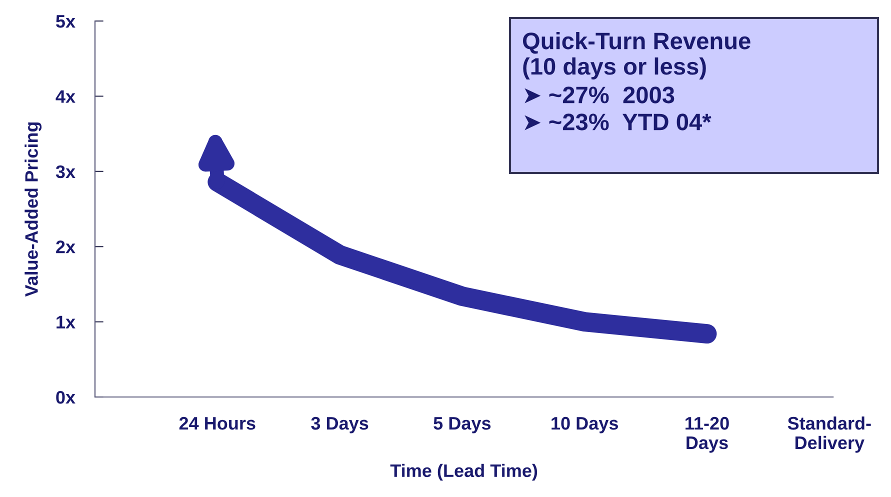 This screenshot has height=497, width=891. What do you see at coordinates (585, 425) in the screenshot?
I see `x-tick-label: 10 Days` at bounding box center [585, 425].